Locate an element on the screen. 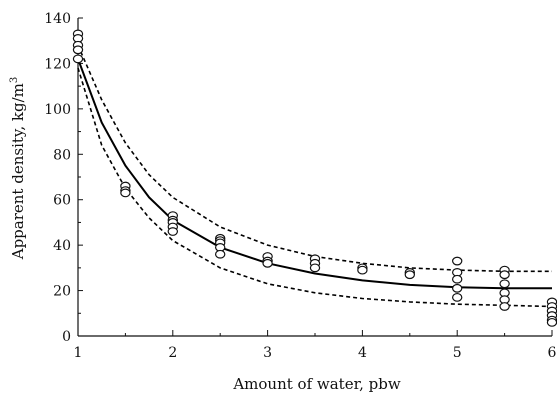 This screenshot has height=399, width=557. y-axis-title-superscript: 3 is located at coordinates (14, 80).